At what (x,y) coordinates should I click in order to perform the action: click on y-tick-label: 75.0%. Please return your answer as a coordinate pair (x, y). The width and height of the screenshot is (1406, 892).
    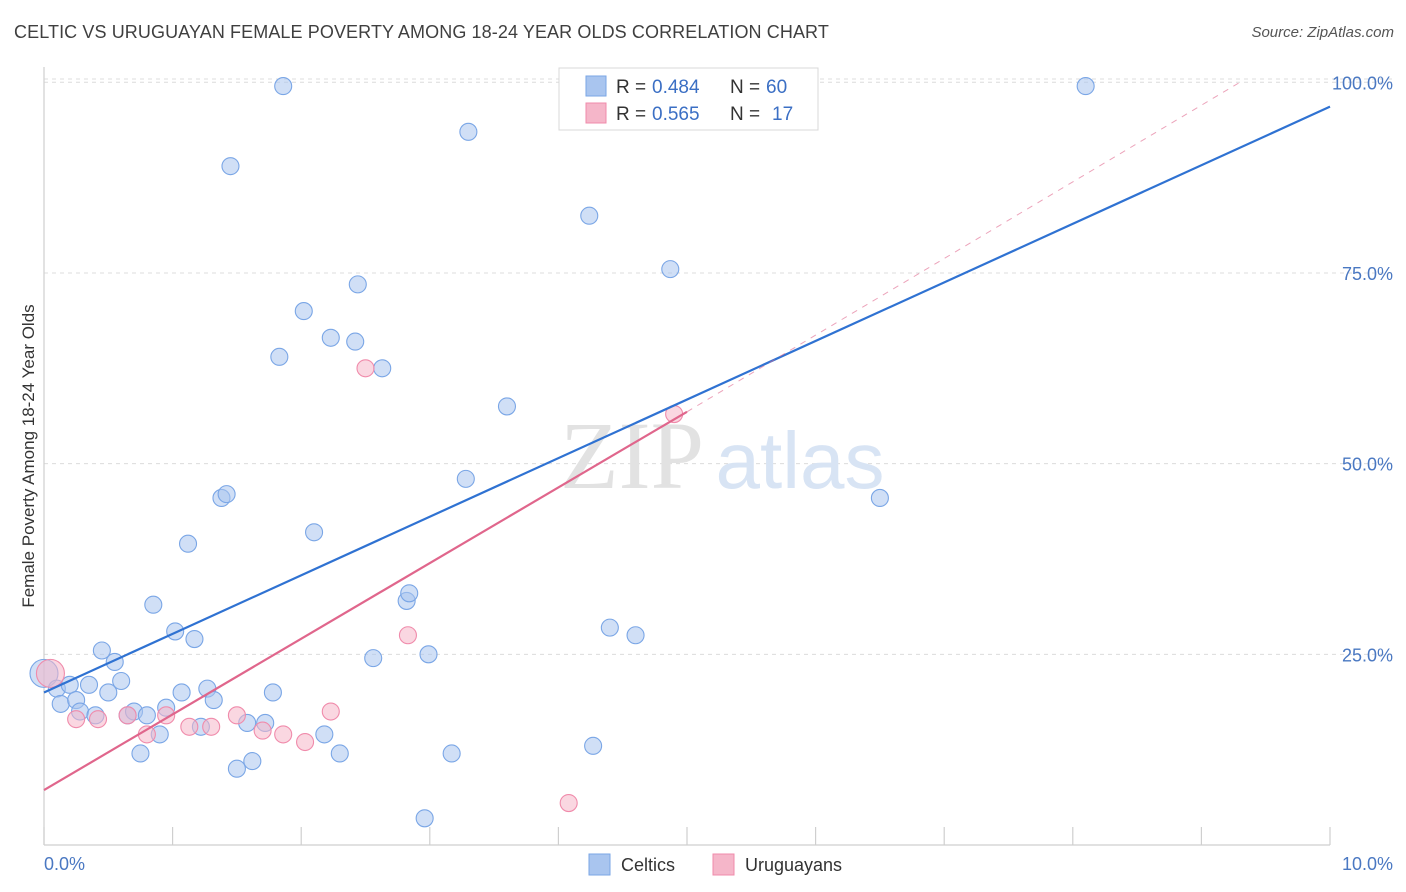
    Looking at the image, I should click on (1367, 274).